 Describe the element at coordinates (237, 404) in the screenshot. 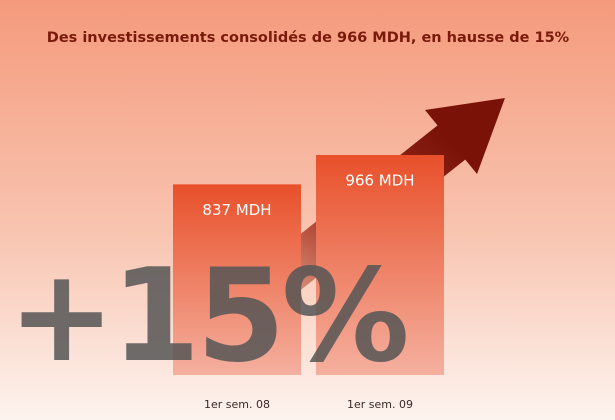

I see `x-tick-label: 1er sem. 08` at that location.